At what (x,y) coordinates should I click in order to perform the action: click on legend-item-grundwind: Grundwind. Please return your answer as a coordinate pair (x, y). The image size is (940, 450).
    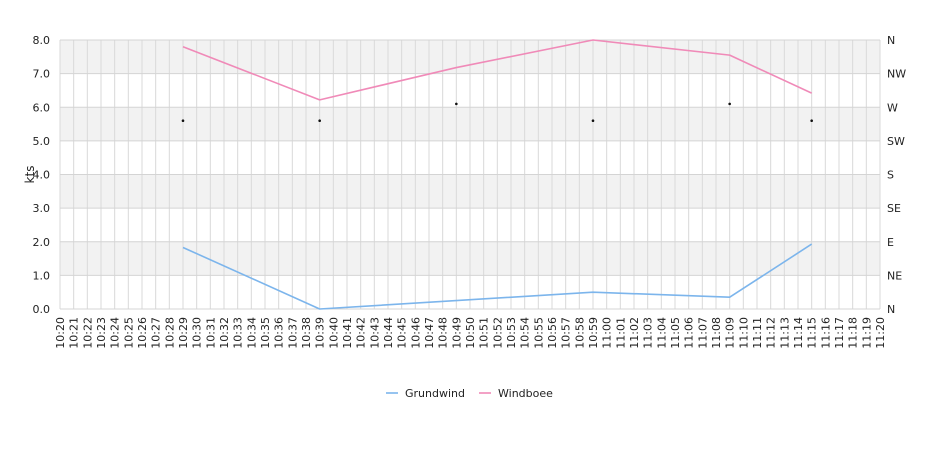
    Looking at the image, I should click on (425, 393).